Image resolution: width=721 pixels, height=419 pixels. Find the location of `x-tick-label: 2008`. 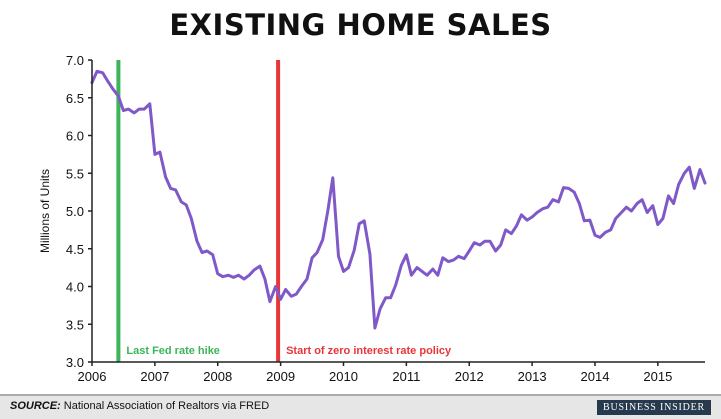

x-tick-label: 2008 is located at coordinates (217, 376).